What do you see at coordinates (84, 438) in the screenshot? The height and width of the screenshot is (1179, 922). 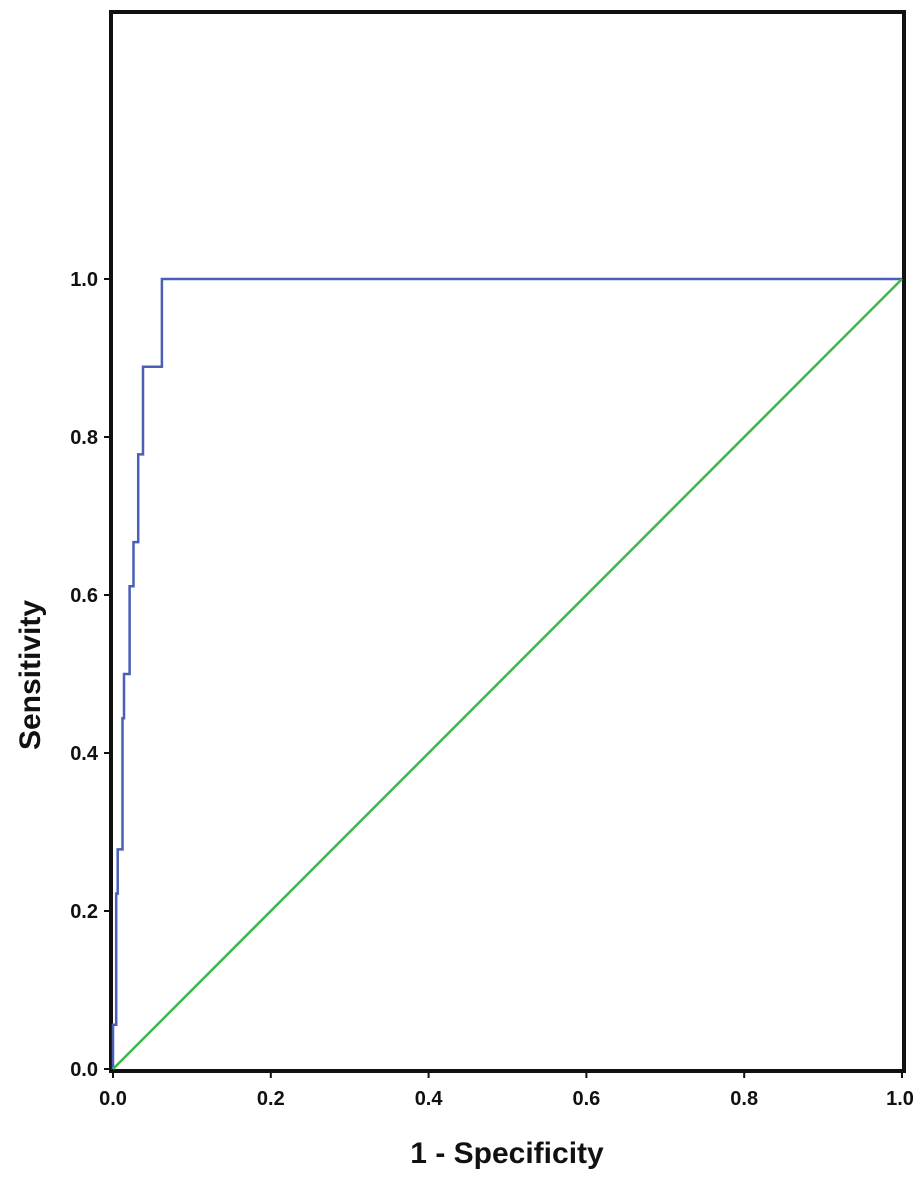 I see `y-tick-label: 0.8` at bounding box center [84, 438].